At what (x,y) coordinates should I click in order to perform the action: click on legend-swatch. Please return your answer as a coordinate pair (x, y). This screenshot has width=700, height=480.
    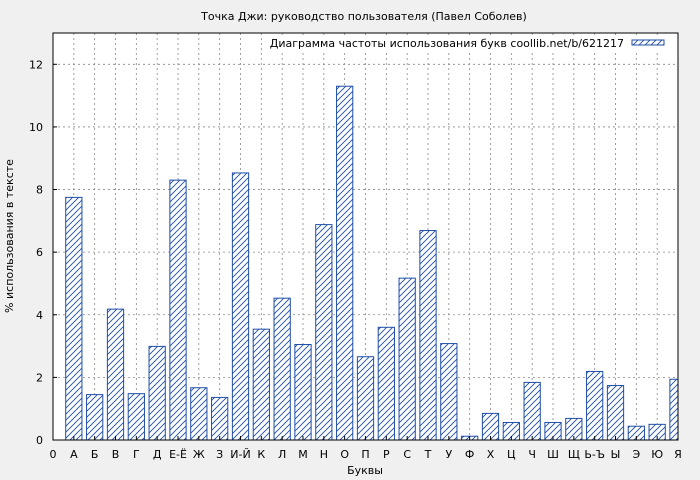
    Looking at the image, I should click on (648, 42).